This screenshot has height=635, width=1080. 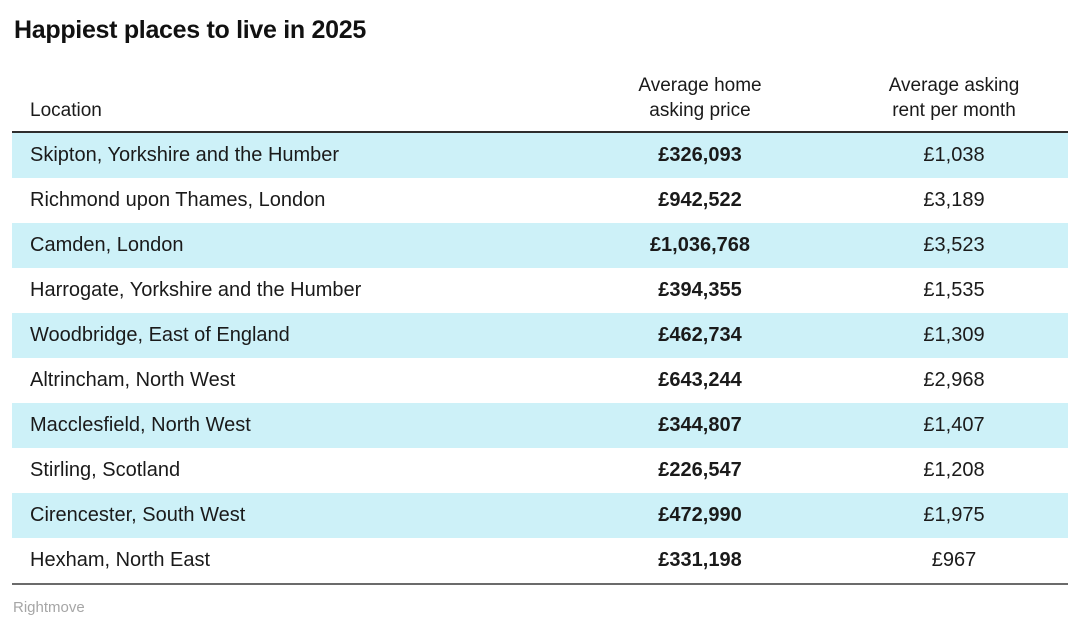 What do you see at coordinates (700, 335) in the screenshot?
I see `cell-price: £462,734` at bounding box center [700, 335].